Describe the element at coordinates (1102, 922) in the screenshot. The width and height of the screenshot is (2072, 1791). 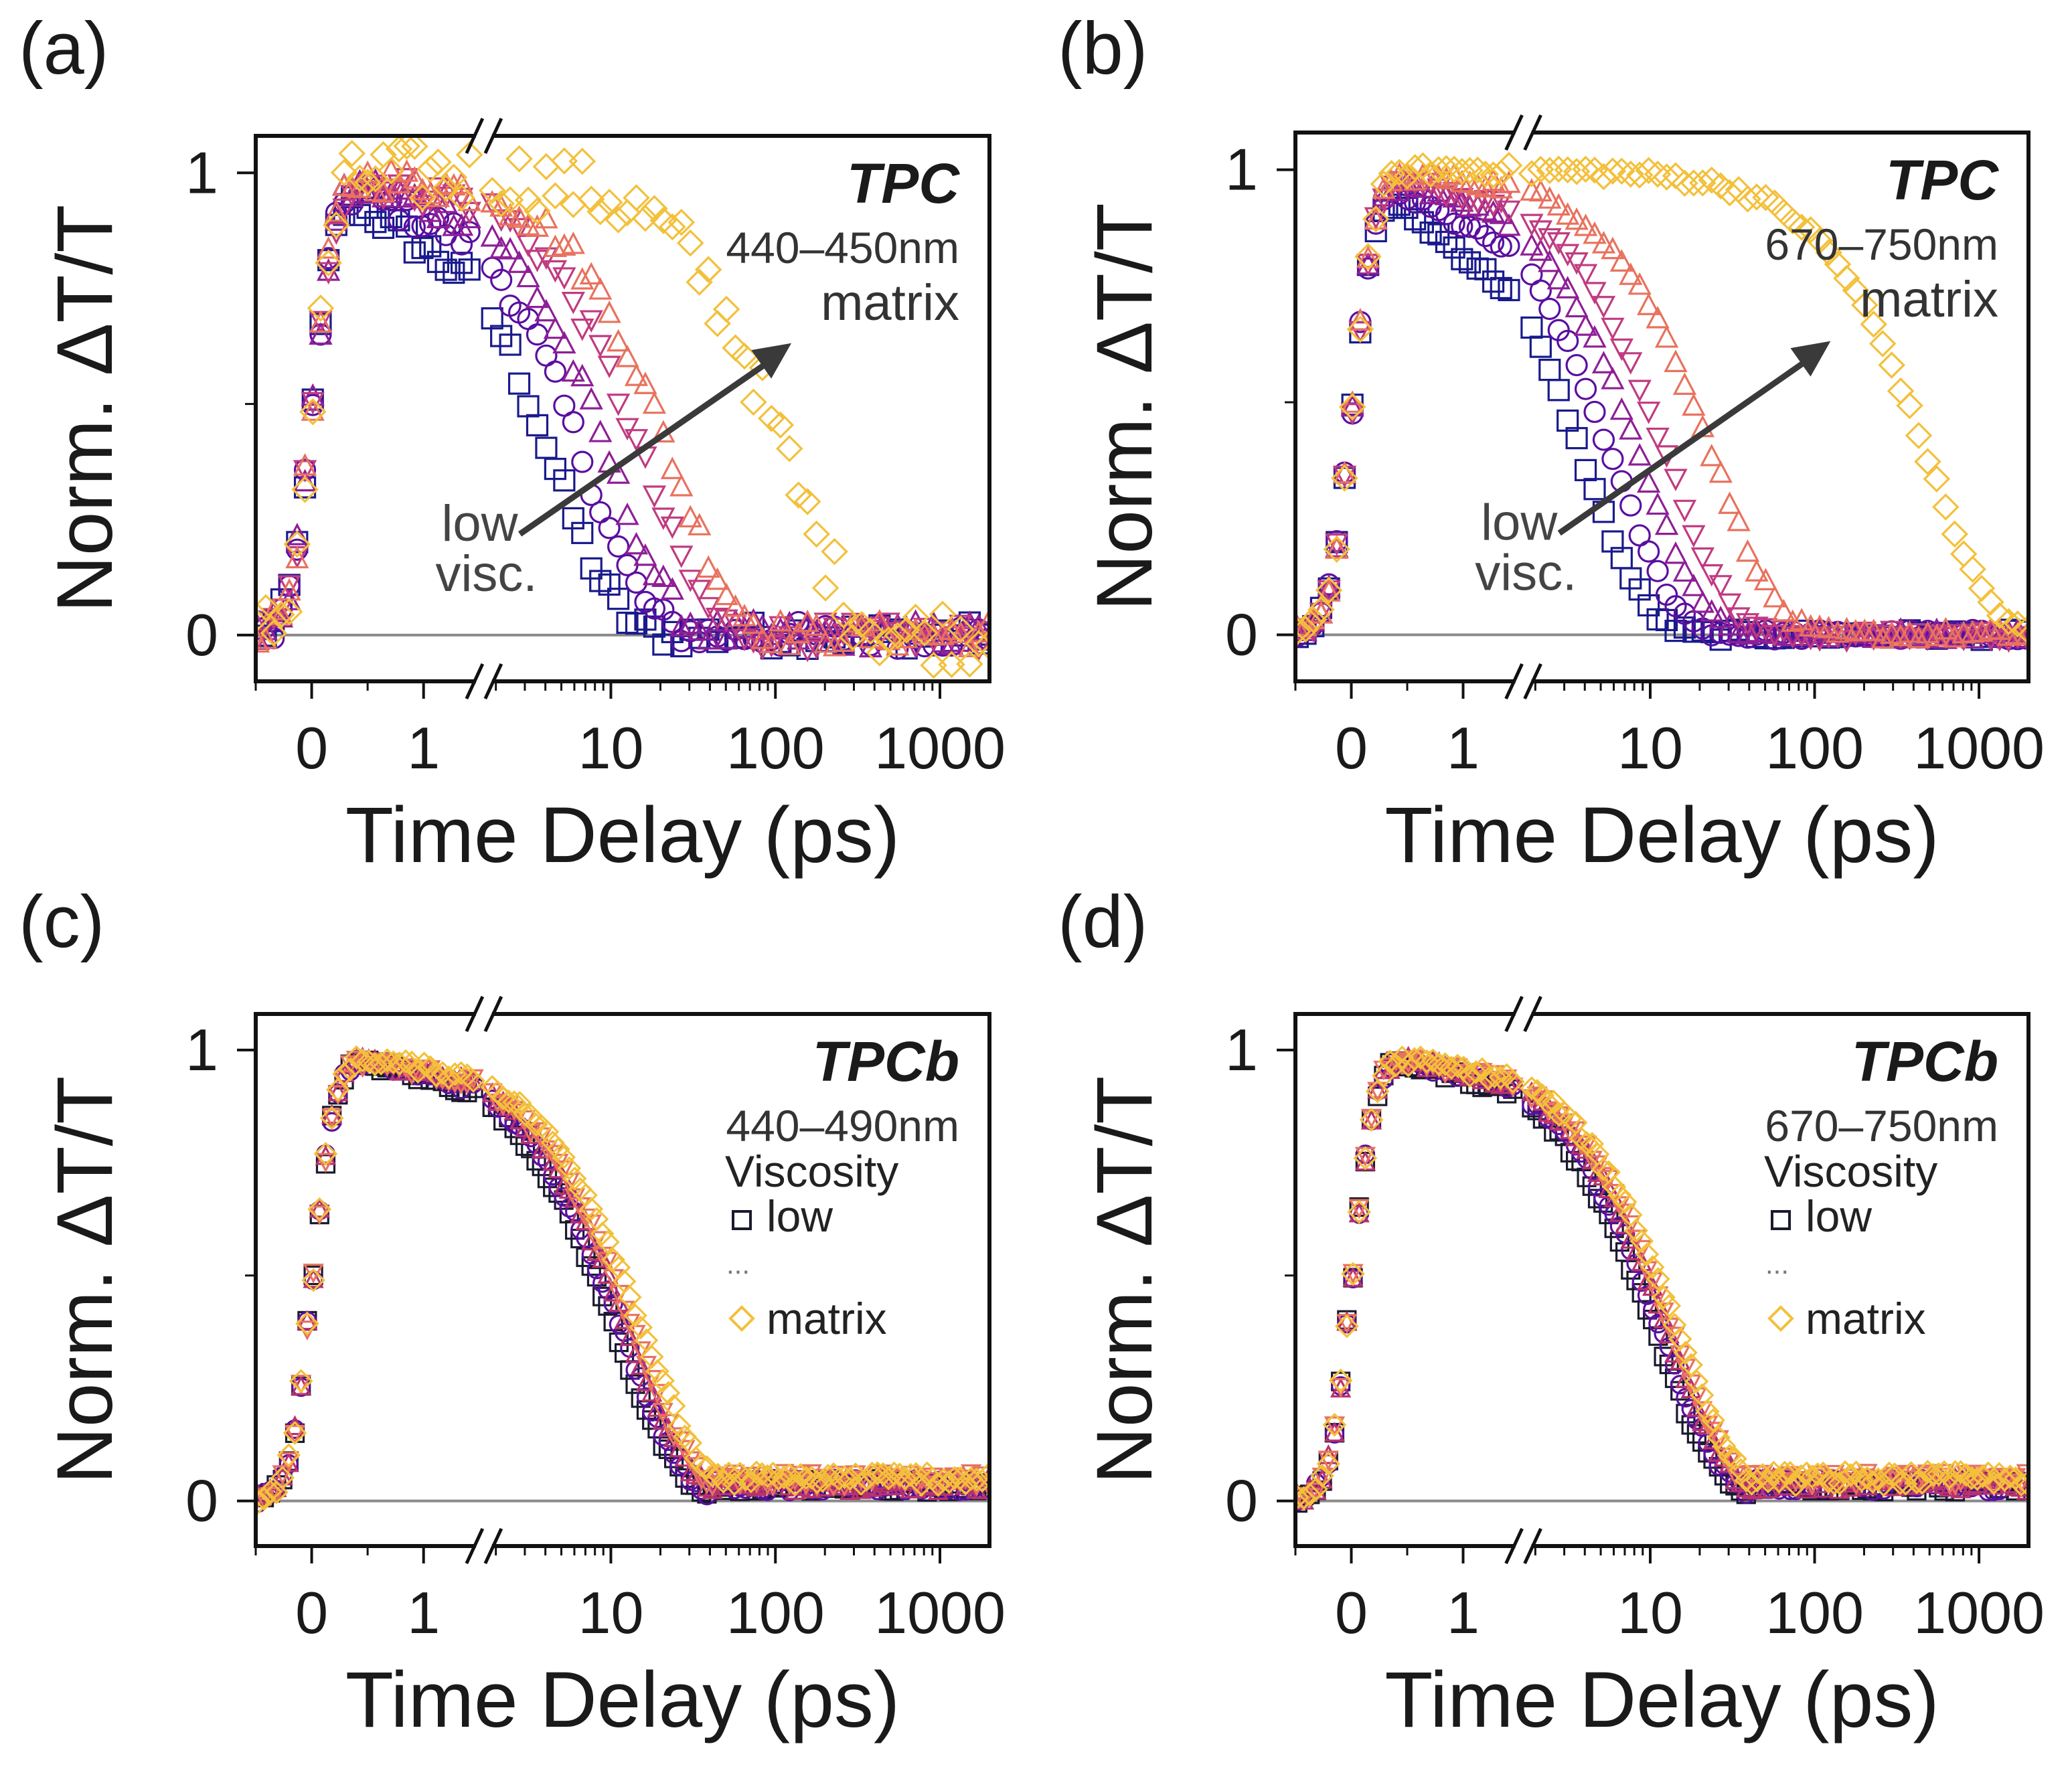
I see `panel-label: (d)` at that location.